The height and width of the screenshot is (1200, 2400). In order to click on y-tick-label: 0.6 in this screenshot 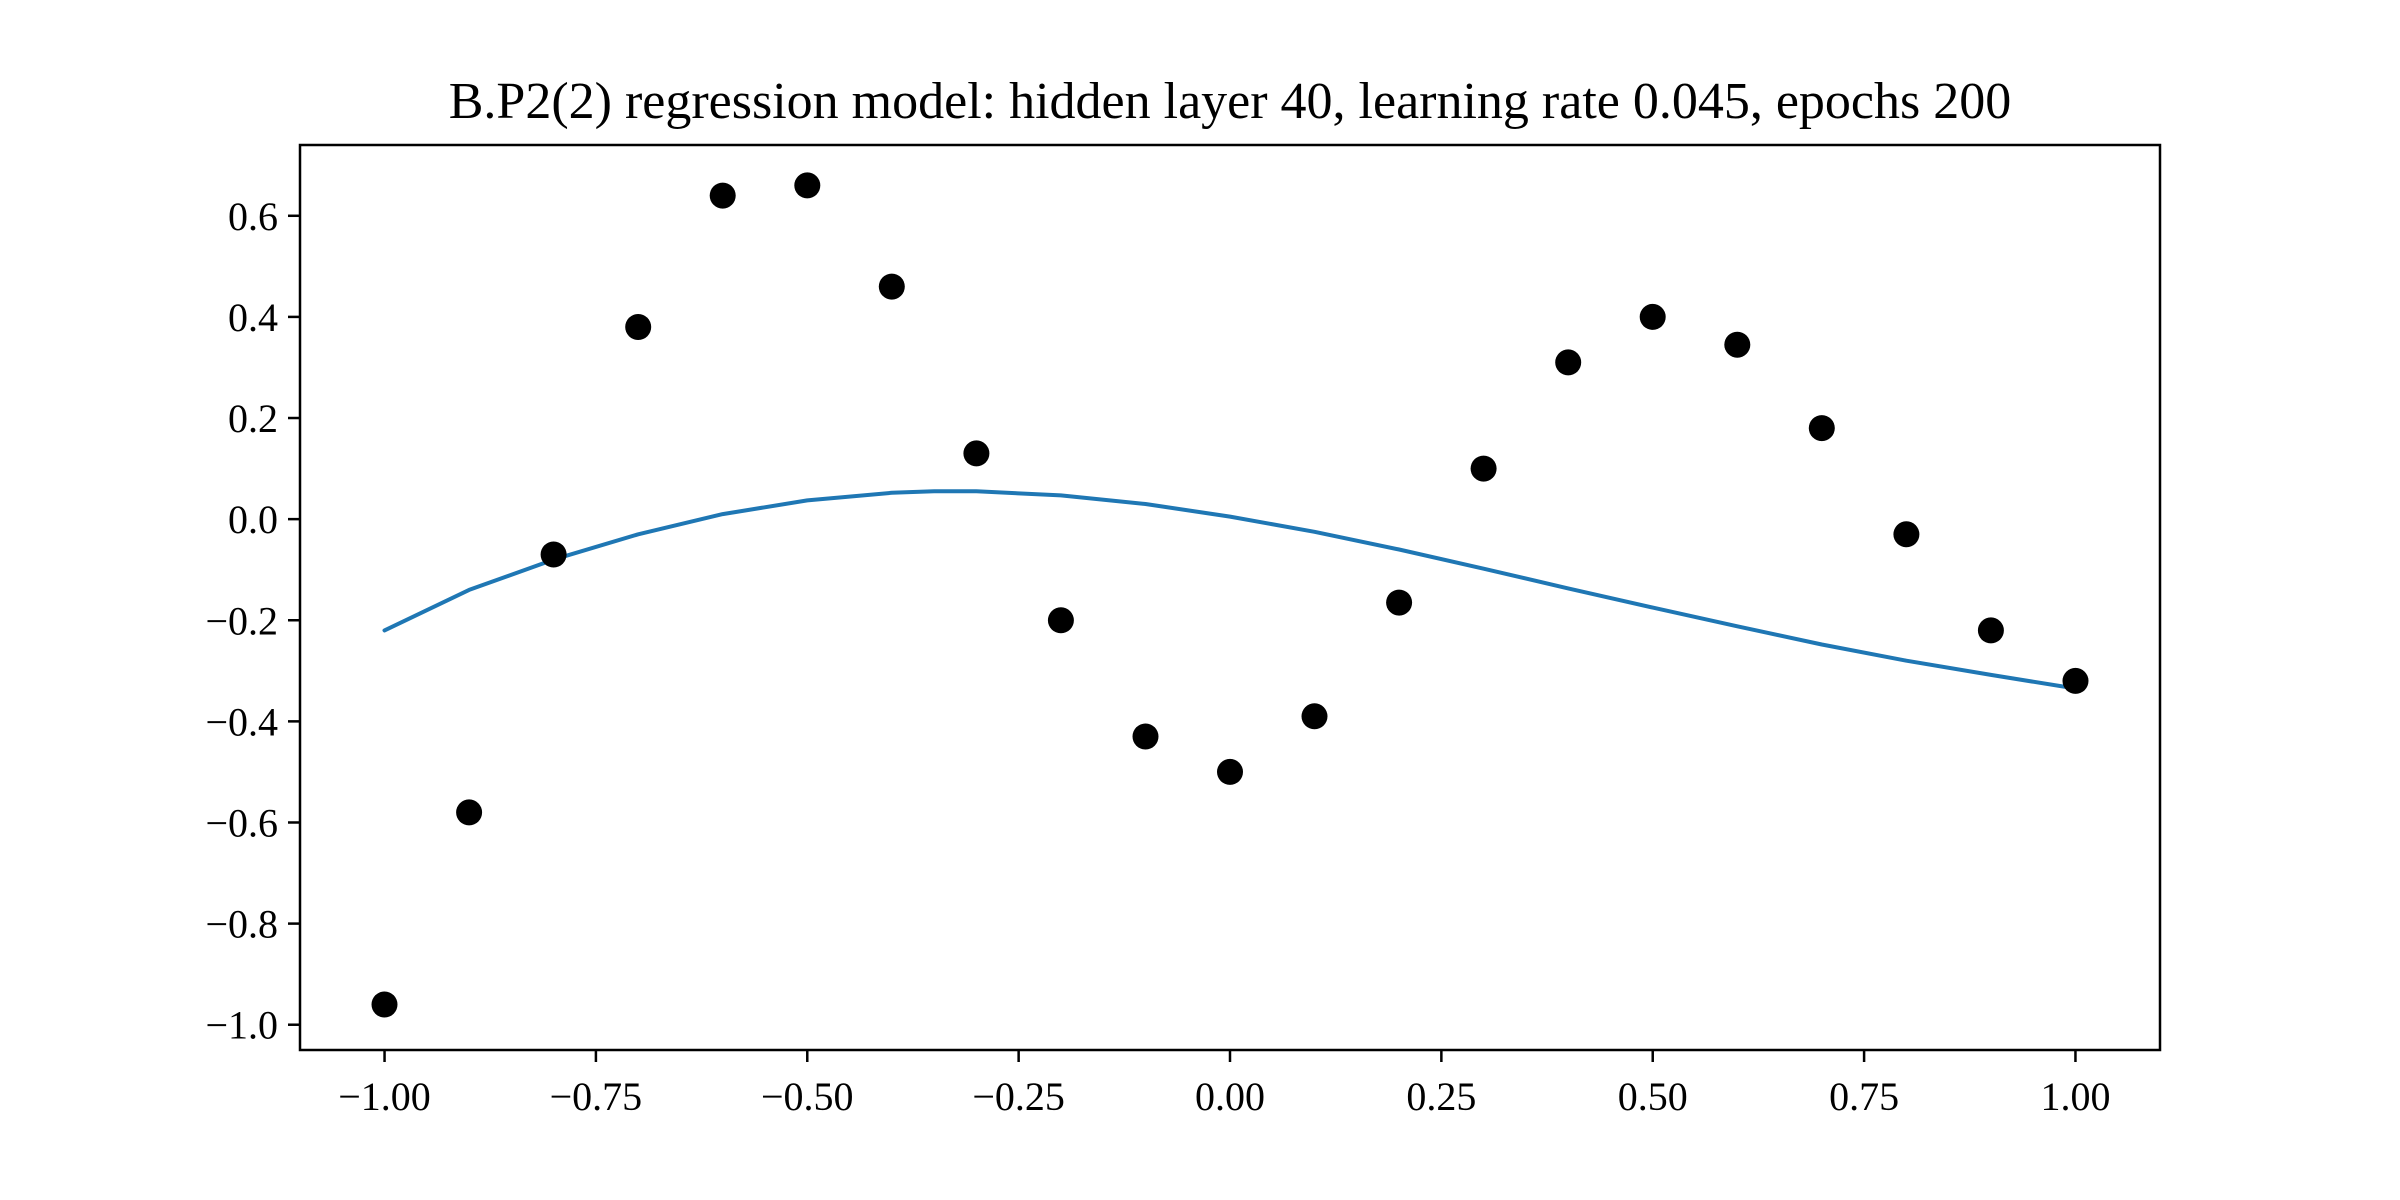, I will do `click(253, 216)`.